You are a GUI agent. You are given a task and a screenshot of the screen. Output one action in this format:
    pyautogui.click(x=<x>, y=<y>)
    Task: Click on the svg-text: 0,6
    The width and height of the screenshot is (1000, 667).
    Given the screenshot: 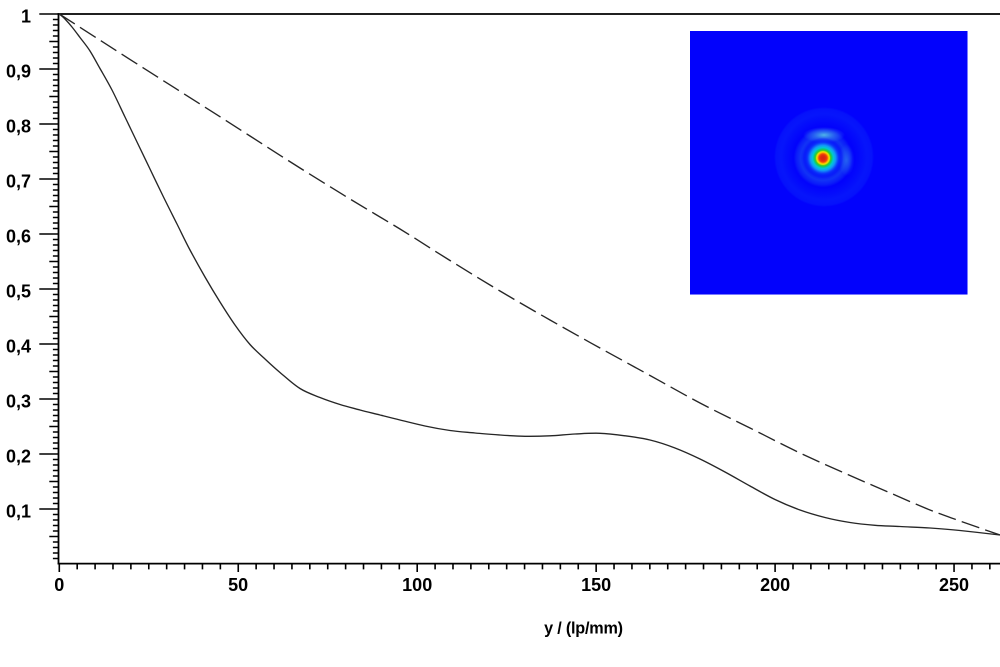 What is the action you would take?
    pyautogui.click(x=18, y=237)
    